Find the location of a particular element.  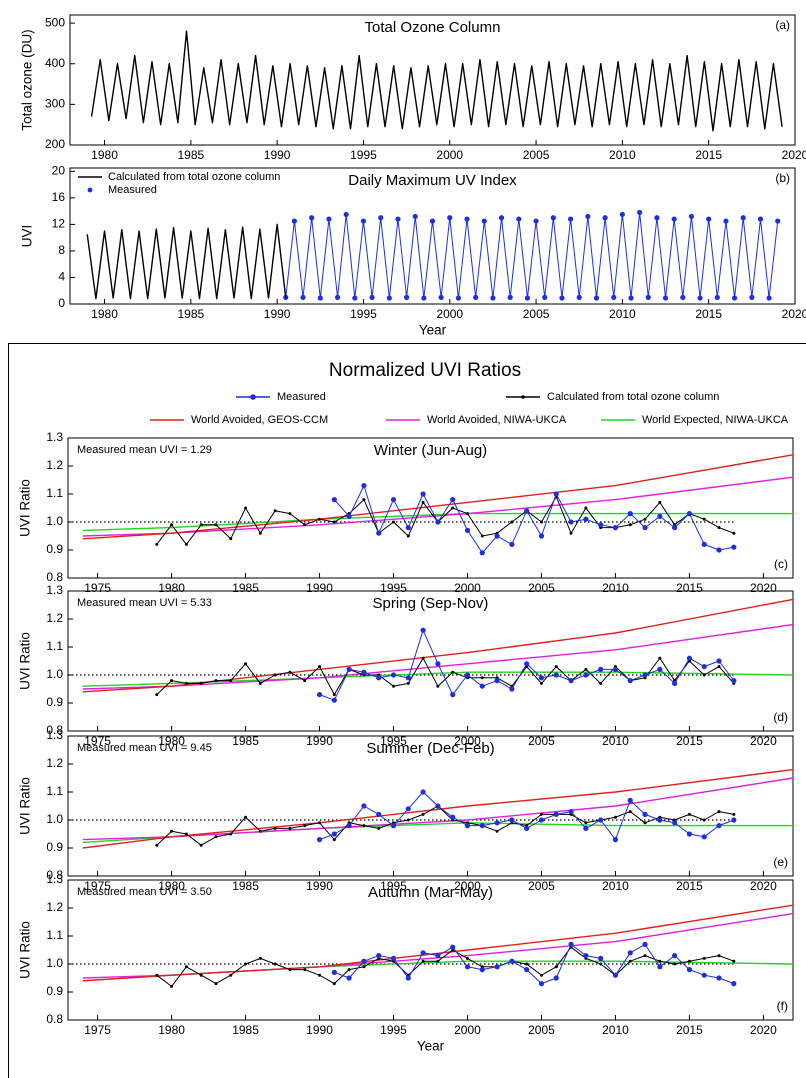

plot-frame is located at coordinates (430, 661).